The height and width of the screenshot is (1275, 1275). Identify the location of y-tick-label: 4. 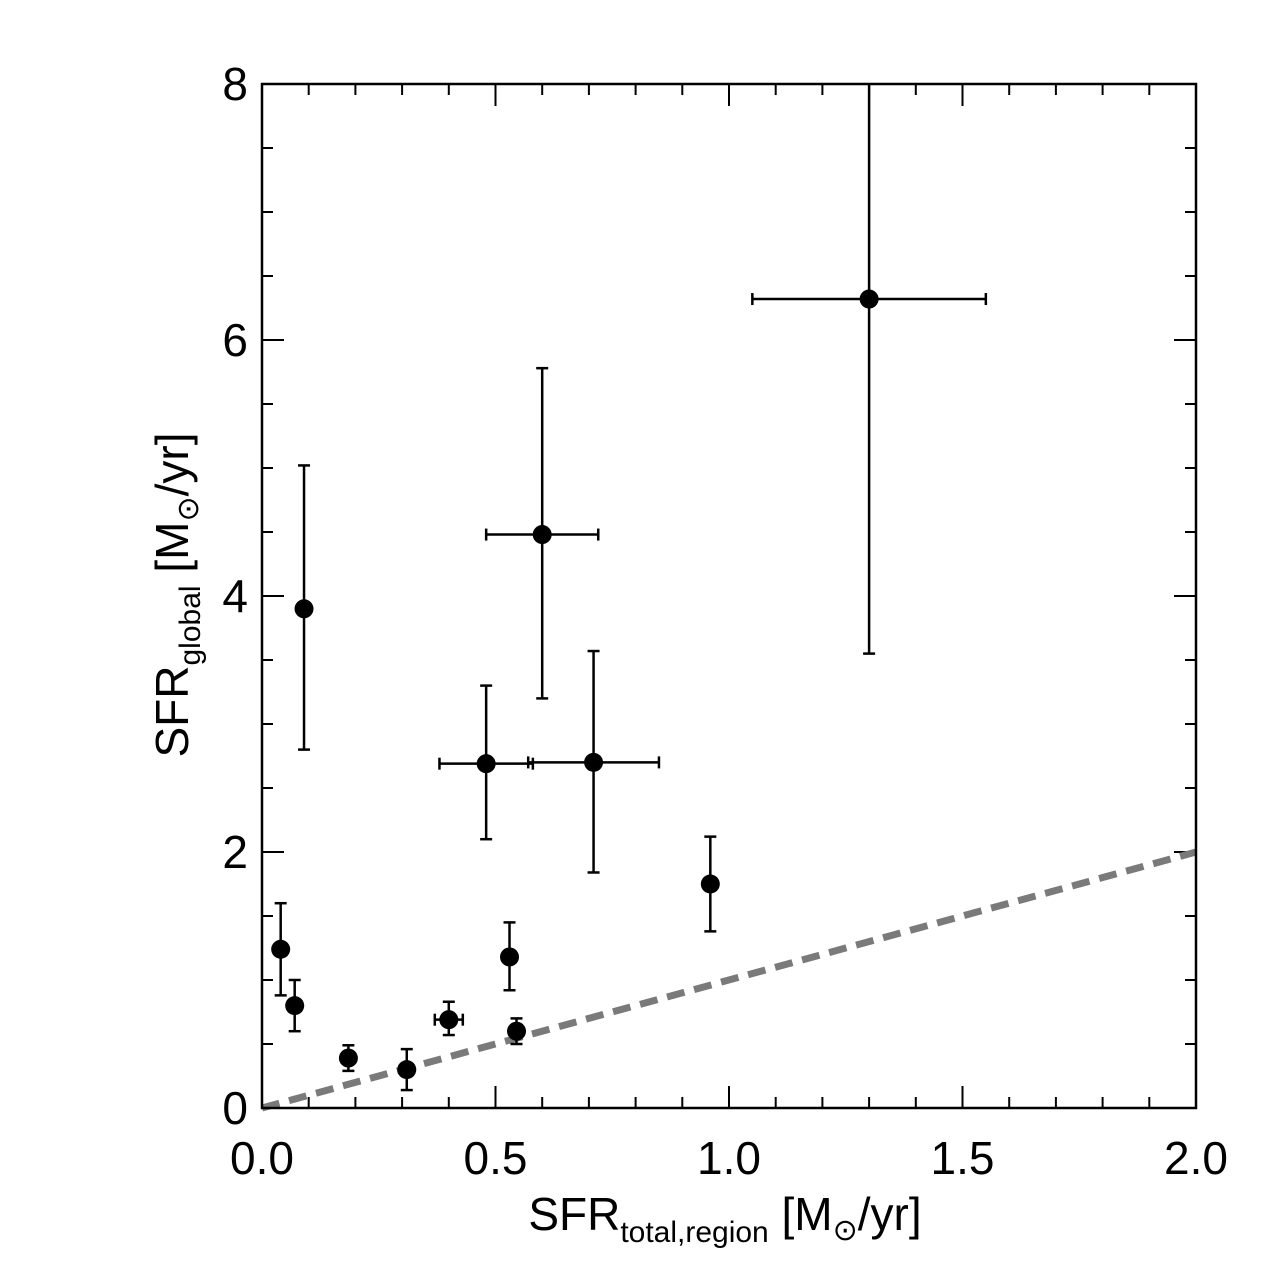
(235, 596).